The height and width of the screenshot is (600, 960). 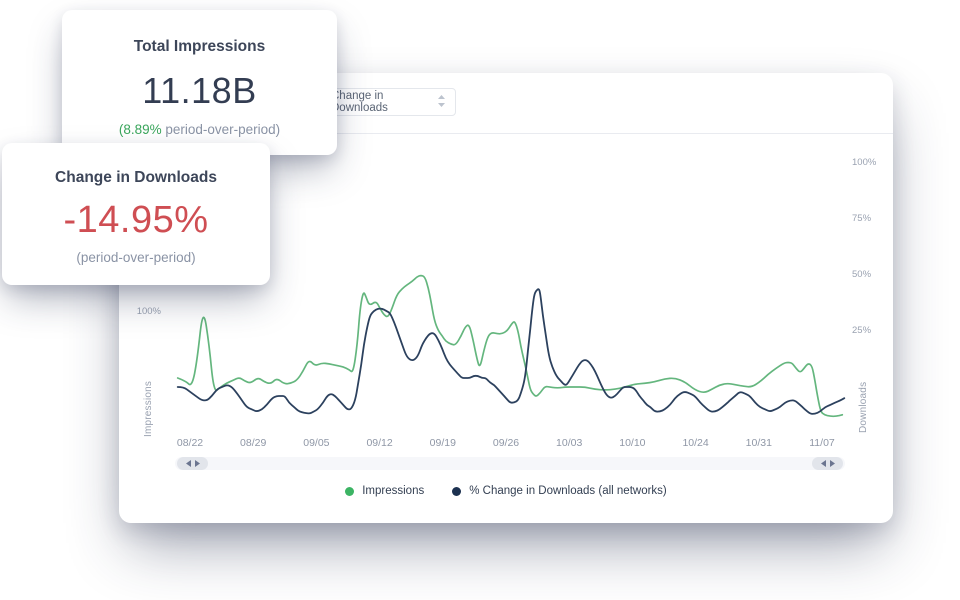 I want to click on stat-card-subtitle-highlight: (8.89%, so click(x=140, y=129).